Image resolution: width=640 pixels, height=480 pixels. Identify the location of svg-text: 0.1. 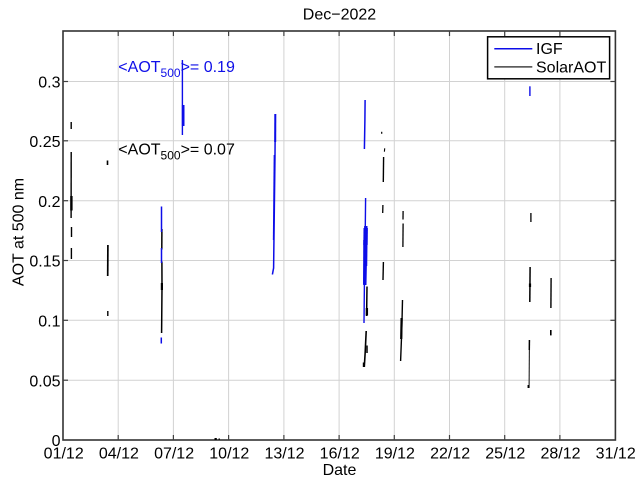
(49, 322).